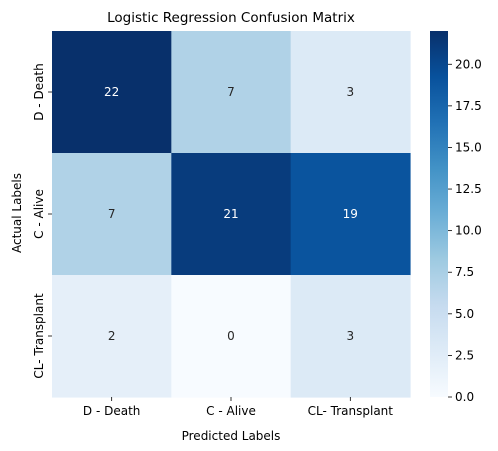  I want to click on cell-value-label: 22, so click(111, 92).